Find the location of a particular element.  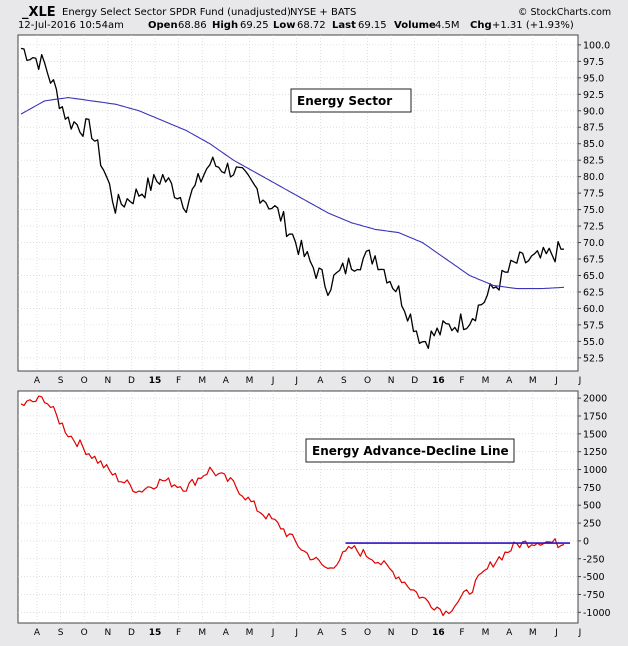

y-tick-label: 1000 is located at coordinates (595, 470).